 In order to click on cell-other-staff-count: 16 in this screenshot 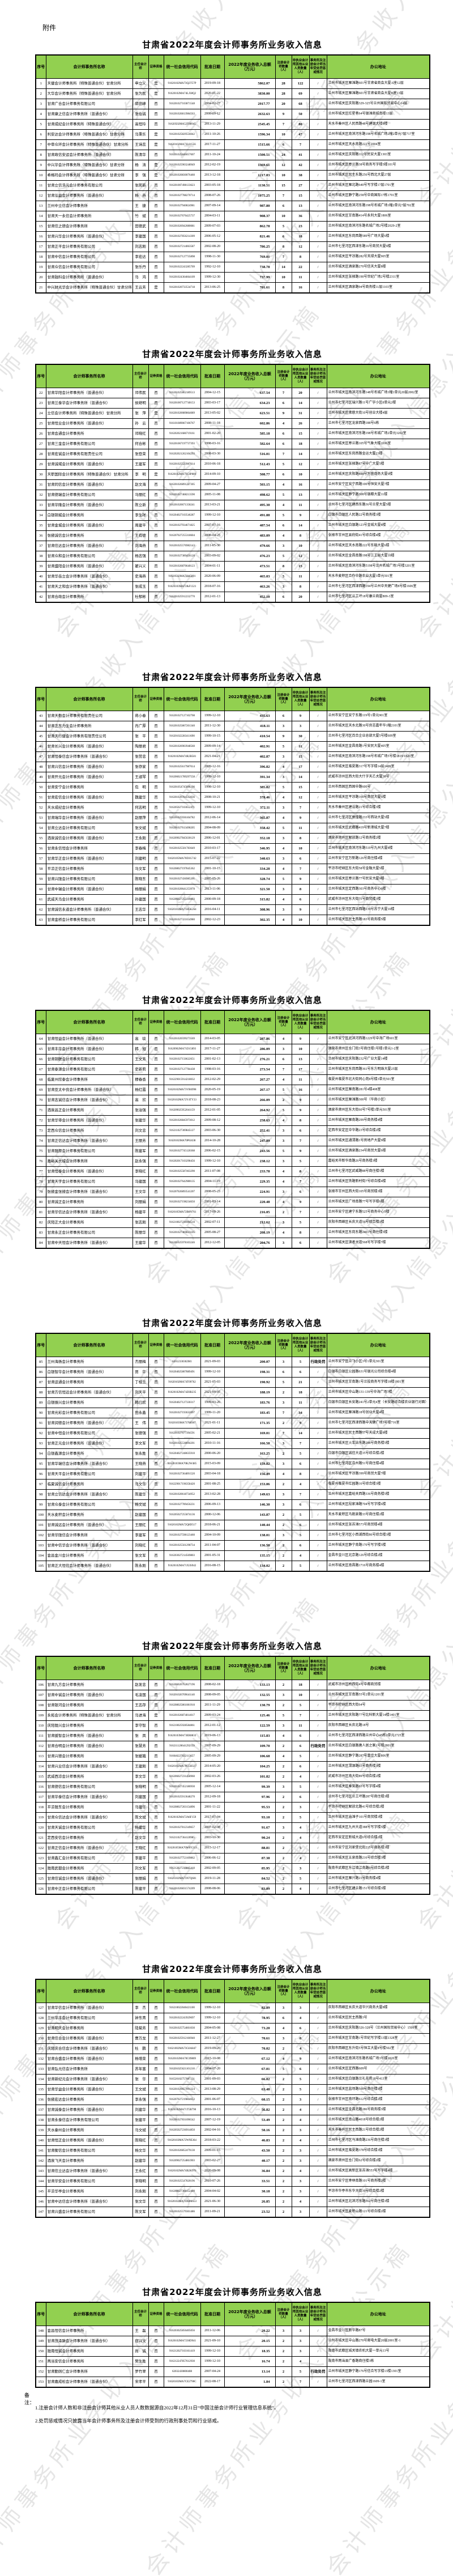, I will do `click(300, 484)`.